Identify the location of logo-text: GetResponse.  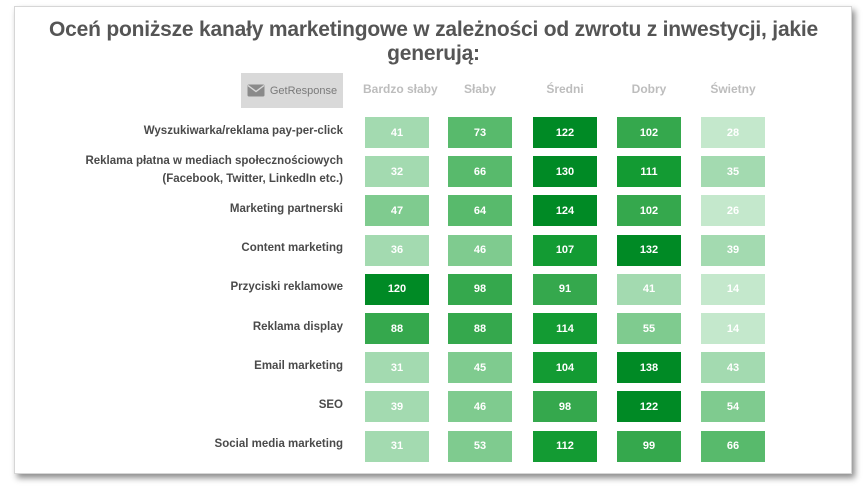
(303, 90).